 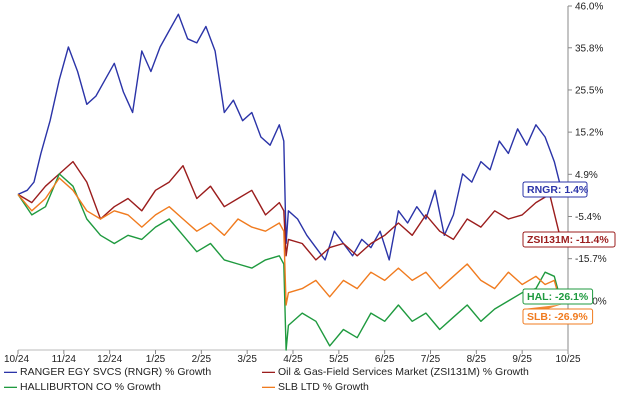 I want to click on y-tick-label: 25.5%, so click(x=589, y=90).